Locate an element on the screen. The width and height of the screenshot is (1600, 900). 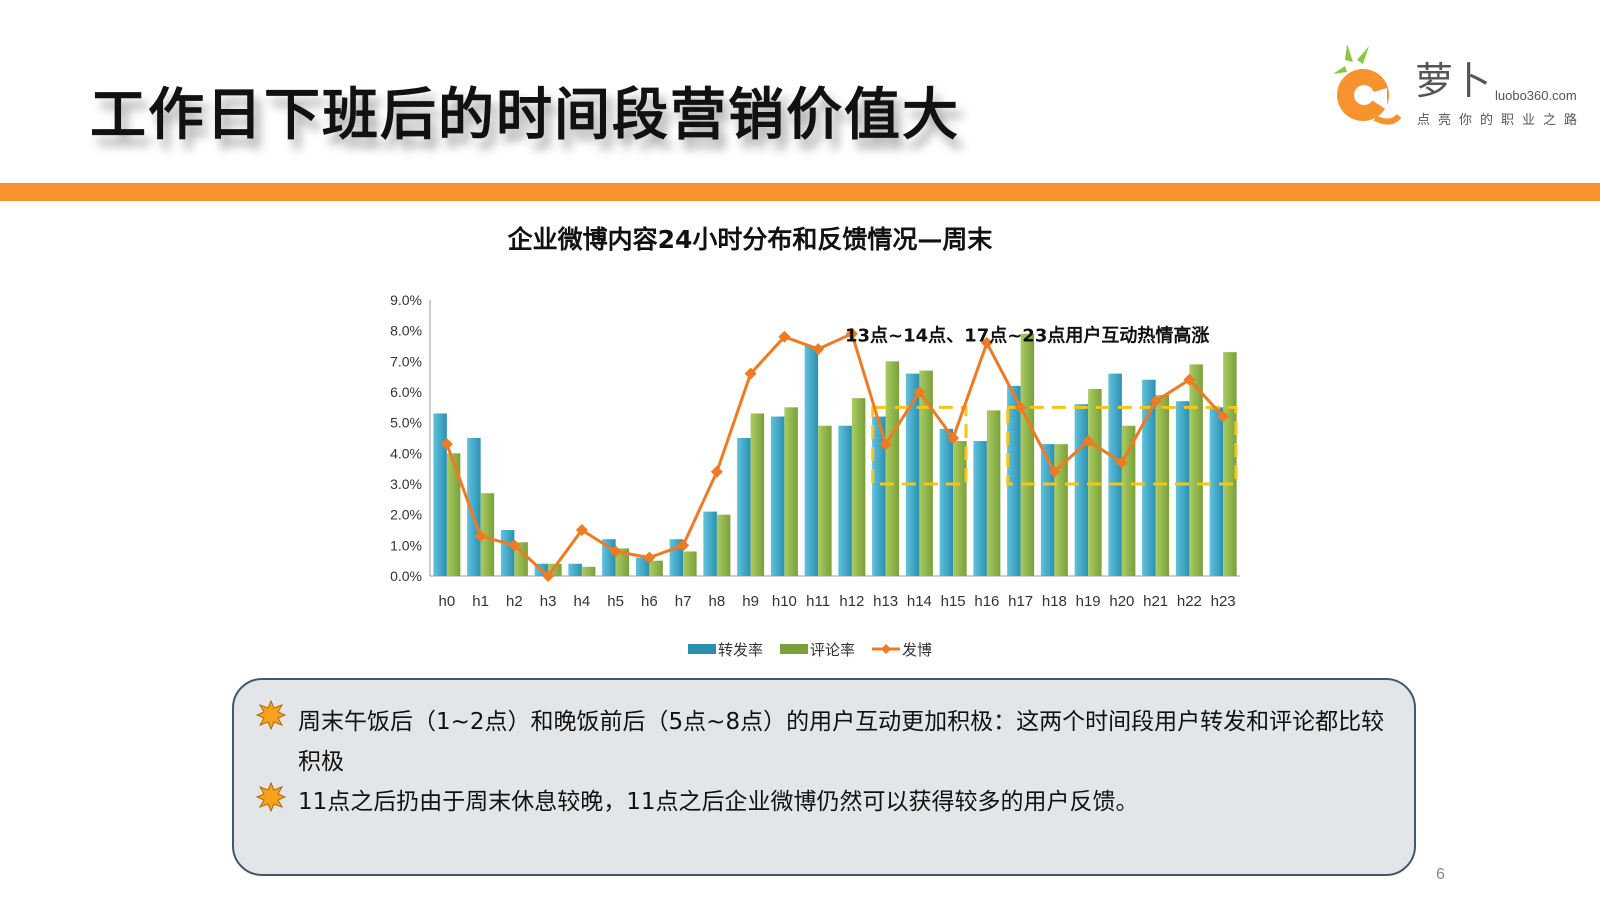
logo-name: 萝卜 is located at coordinates (1453, 81).